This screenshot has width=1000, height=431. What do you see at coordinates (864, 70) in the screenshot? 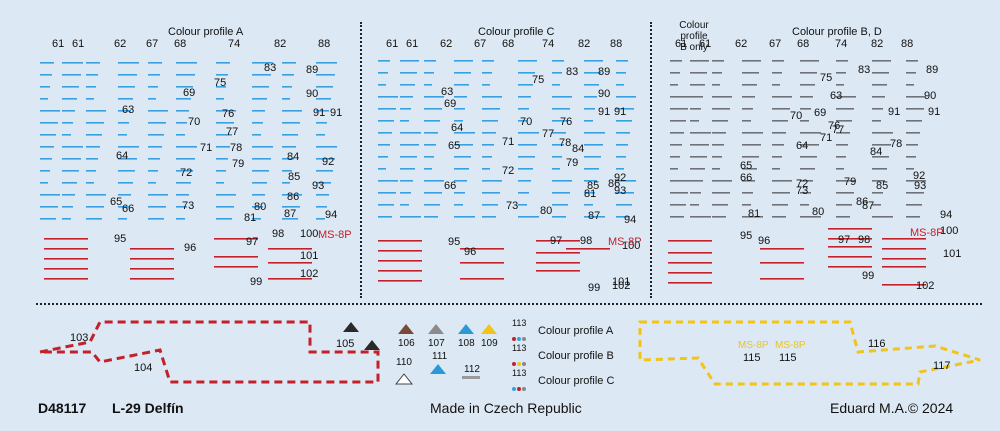
I see `panel-bd-number: 83` at bounding box center [864, 70].